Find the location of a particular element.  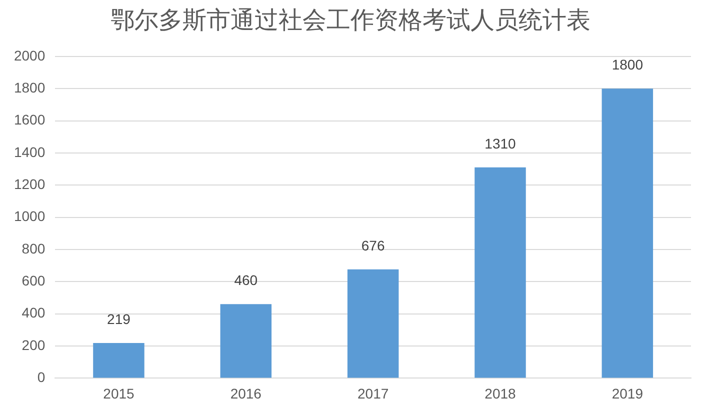

data-label: 460 is located at coordinates (246, 280).